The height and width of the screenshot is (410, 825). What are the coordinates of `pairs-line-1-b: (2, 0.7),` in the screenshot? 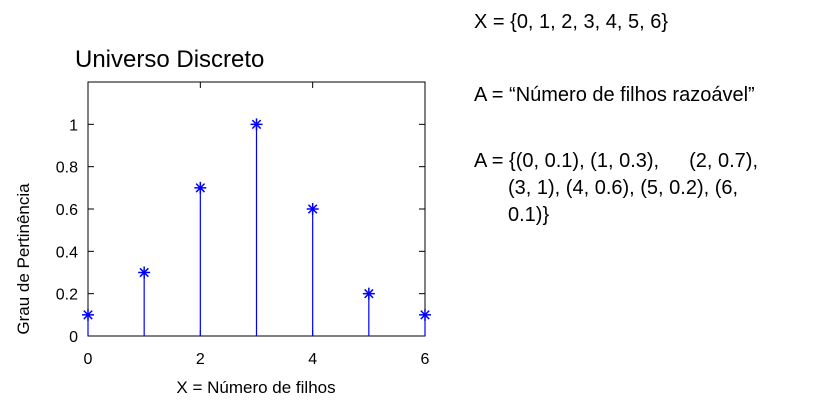 It's located at (724, 161).